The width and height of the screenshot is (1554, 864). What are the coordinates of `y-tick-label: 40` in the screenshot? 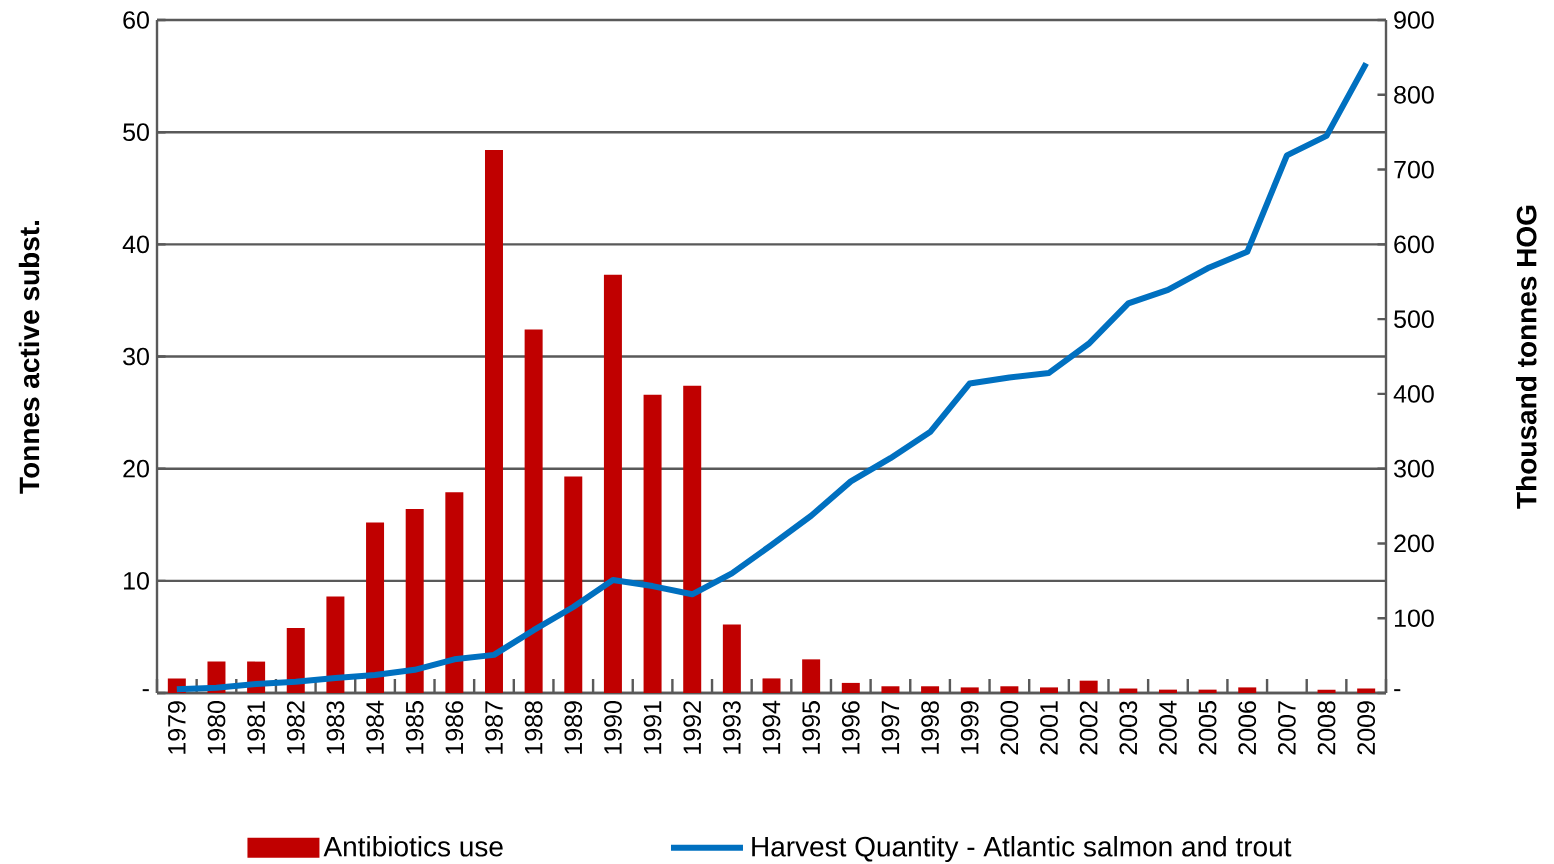 It's located at (135, 244).